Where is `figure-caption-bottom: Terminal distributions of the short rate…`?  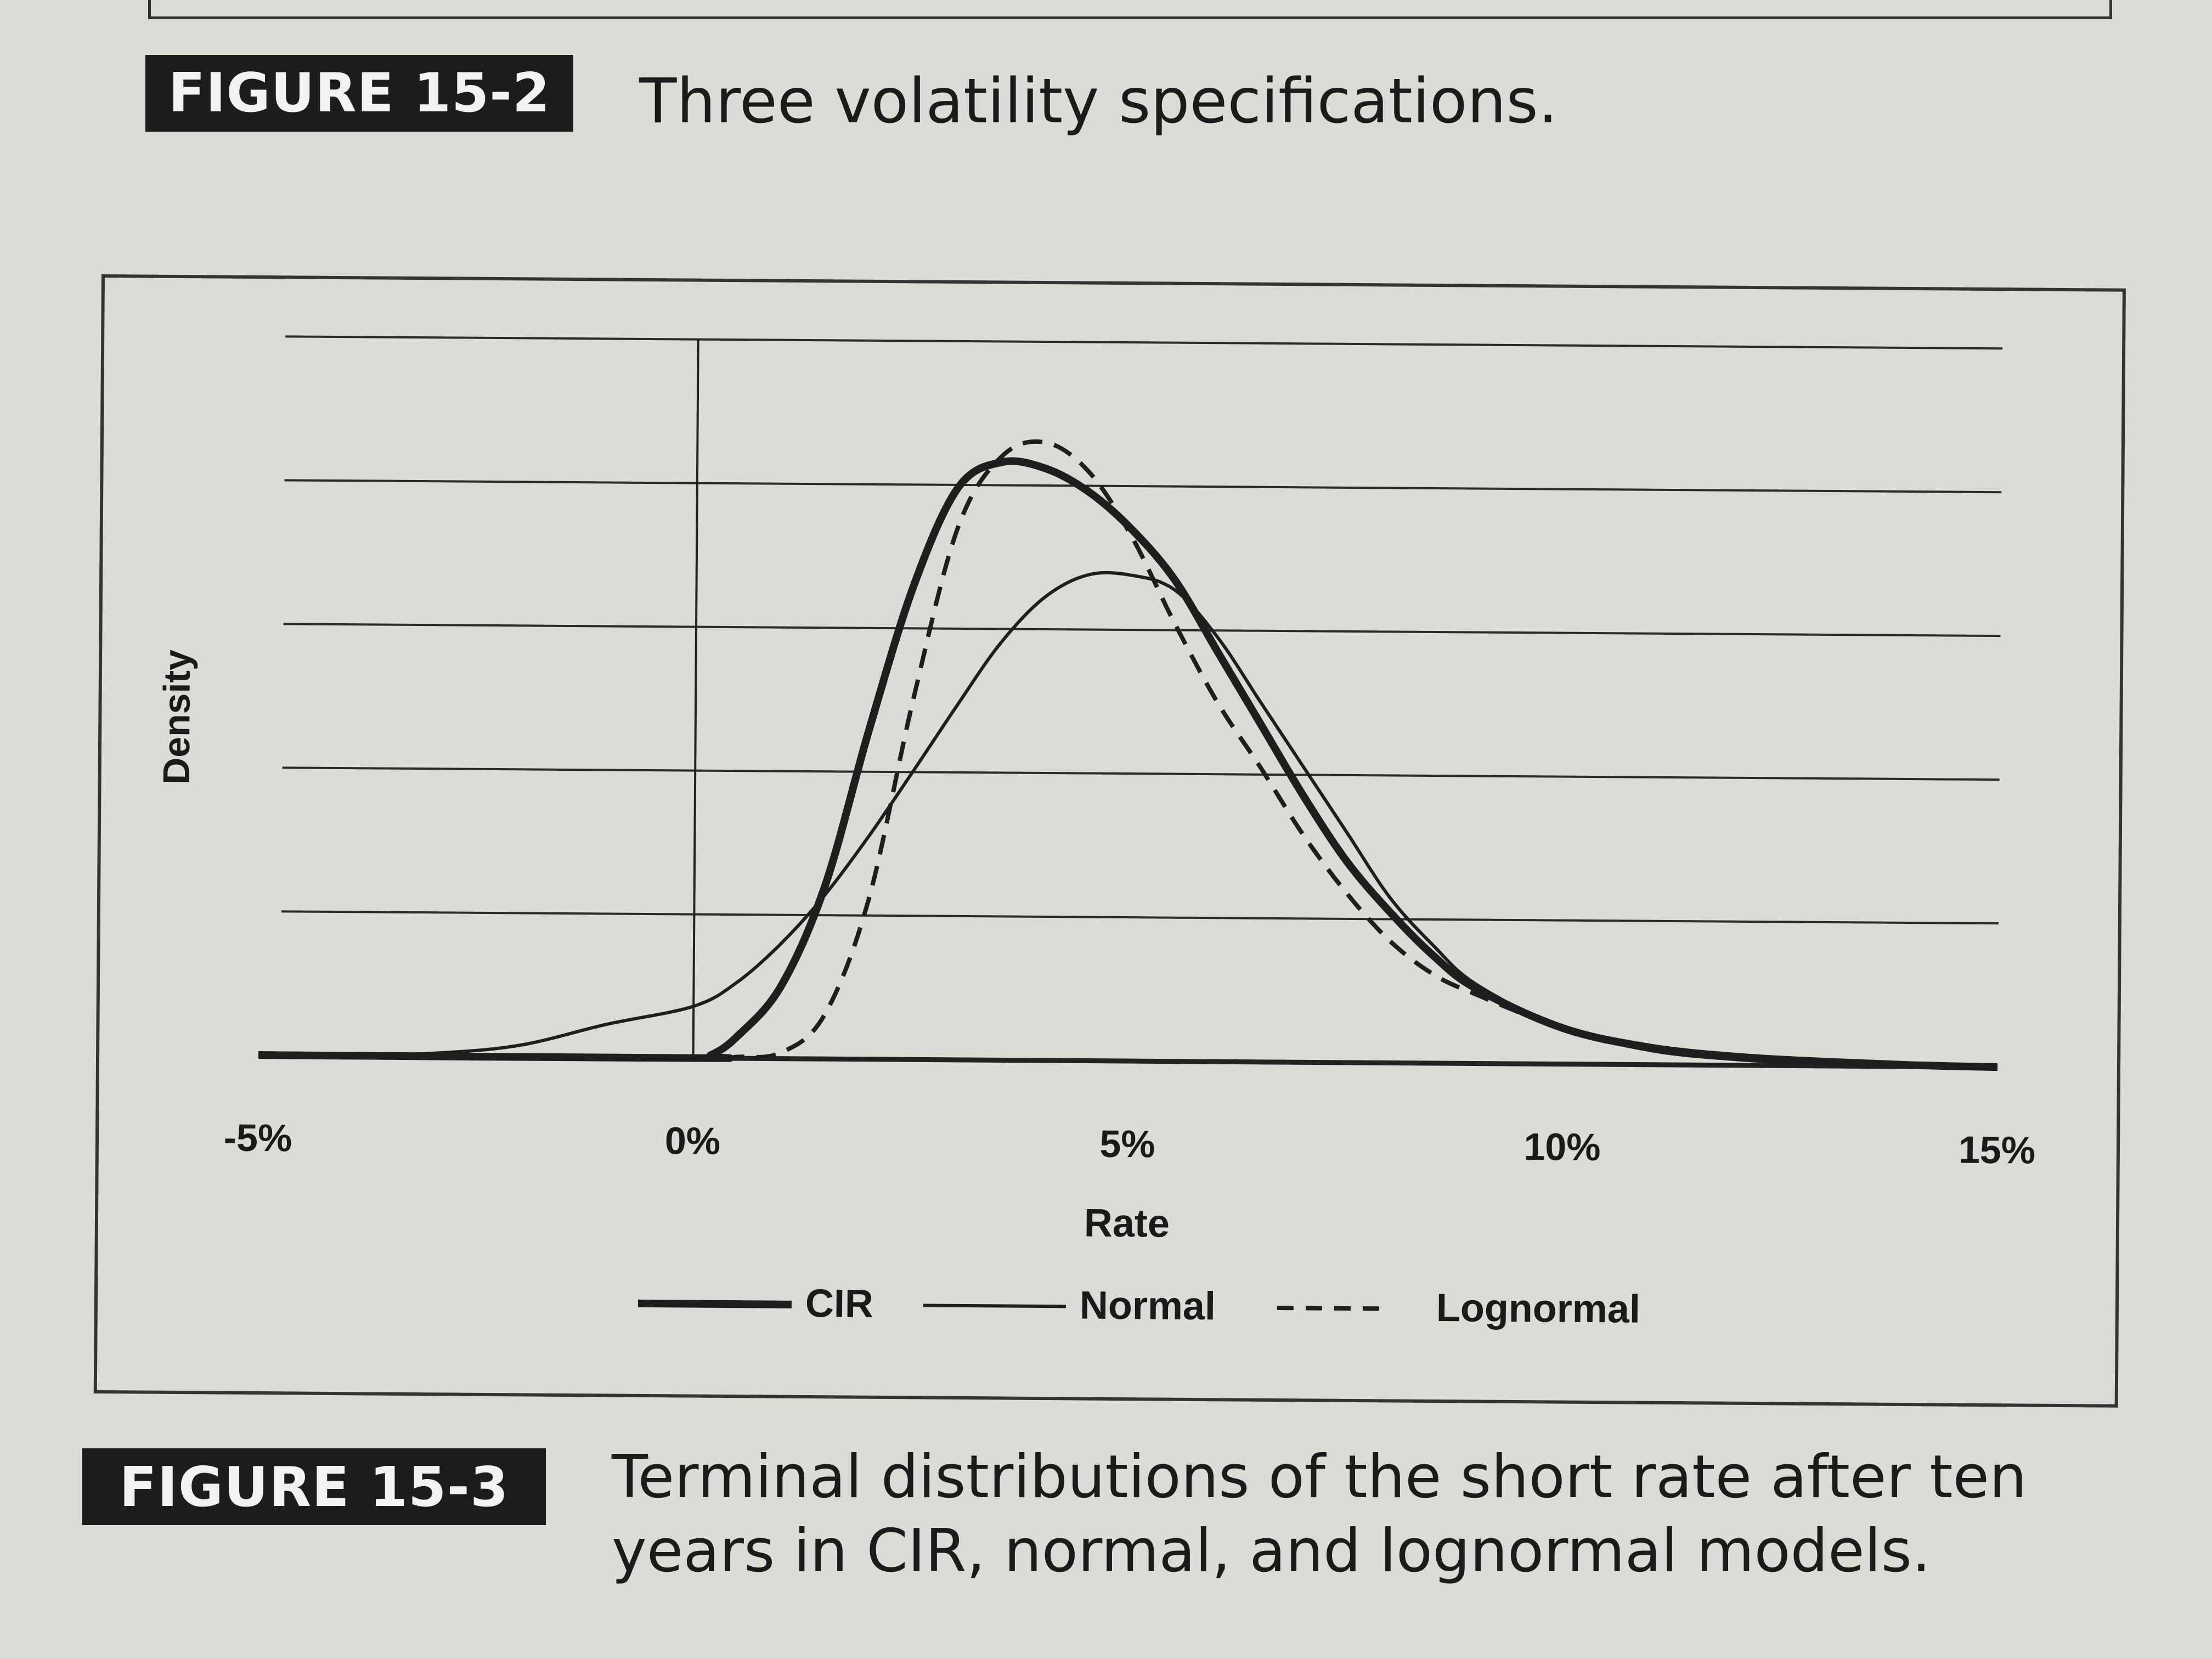 figure-caption-bottom: Terminal distributions of the short rate… is located at coordinates (1380, 1514).